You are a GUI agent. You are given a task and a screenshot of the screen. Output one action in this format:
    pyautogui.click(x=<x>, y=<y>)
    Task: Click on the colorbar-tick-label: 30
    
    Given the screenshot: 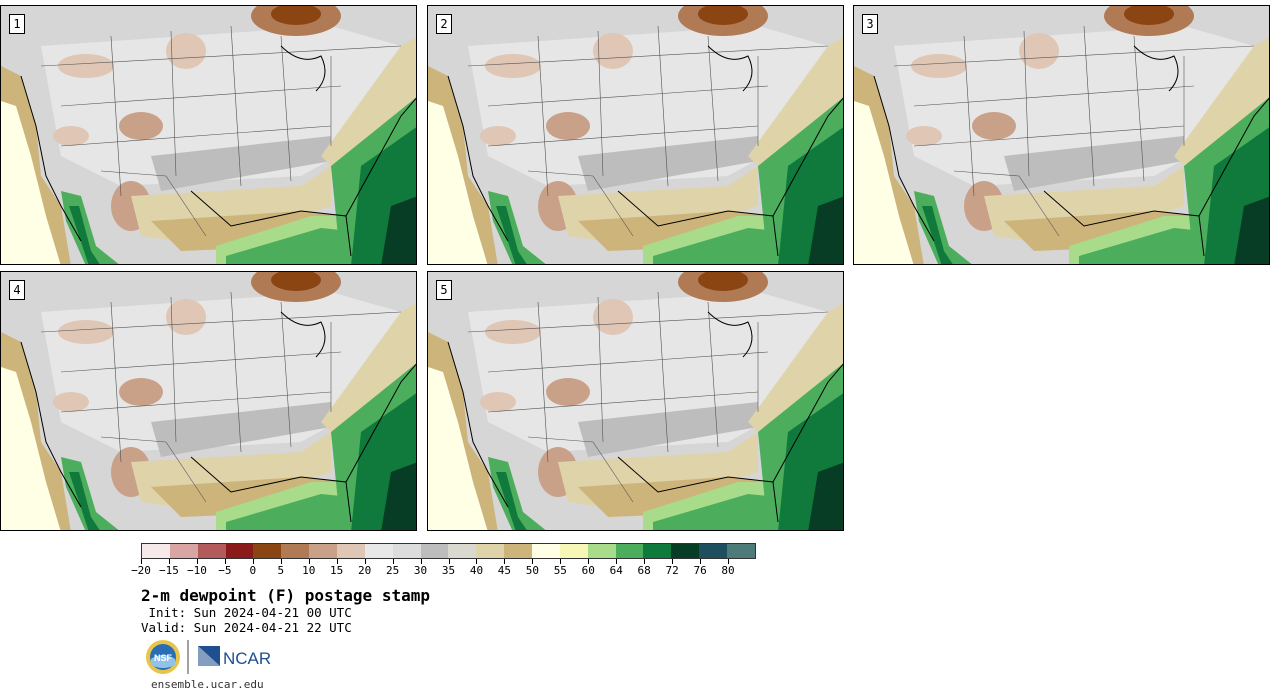 What is the action you would take?
    pyautogui.click(x=420, y=570)
    